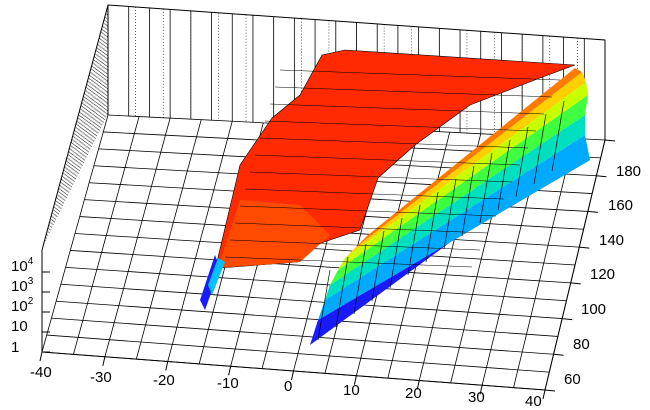  Describe the element at coordinates (351, 390) in the screenshot. I see `x-tick-label: 10` at that location.